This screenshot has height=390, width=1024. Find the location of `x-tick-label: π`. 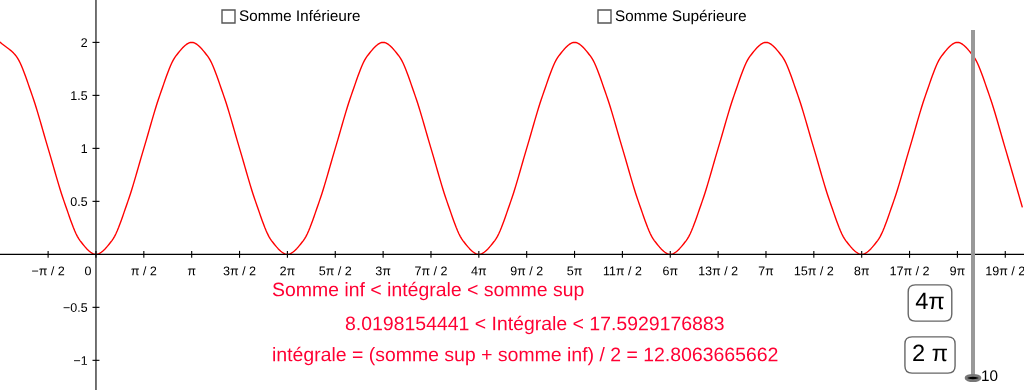

x-tick-label: π is located at coordinates (191, 272).